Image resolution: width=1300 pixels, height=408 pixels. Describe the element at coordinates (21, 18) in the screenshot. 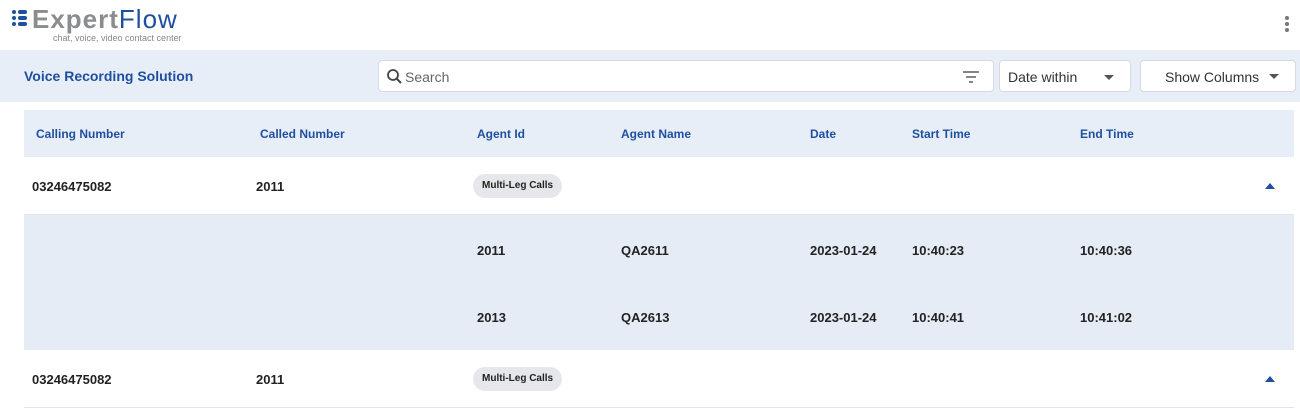

I see `logo-dots-icon` at that location.